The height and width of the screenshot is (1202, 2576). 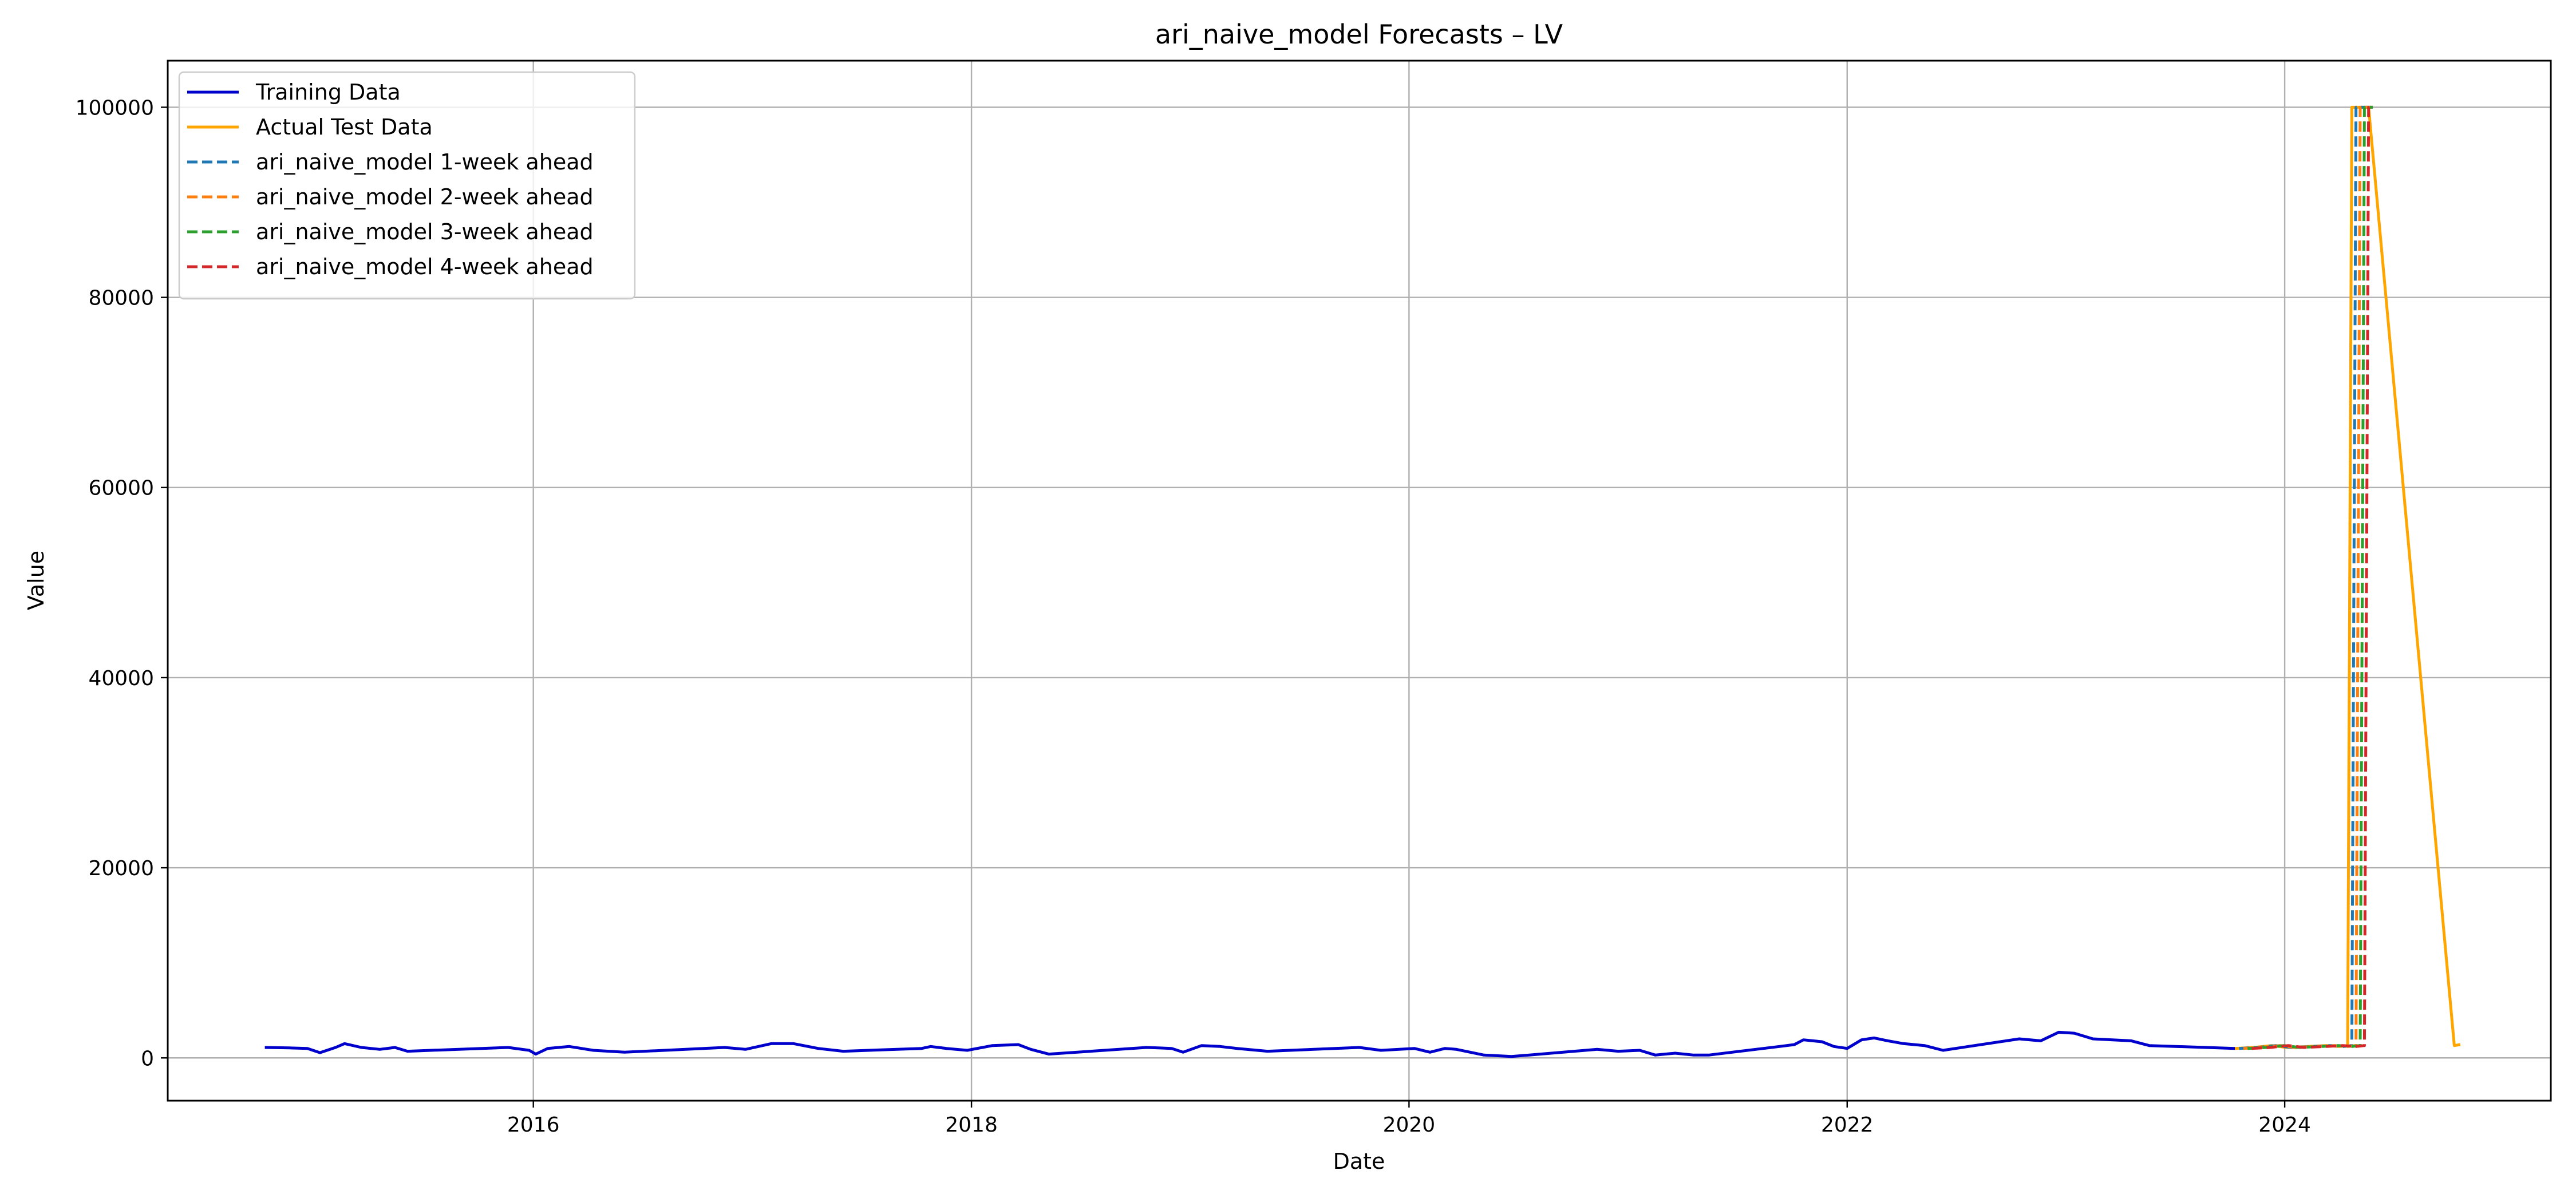 I want to click on x-tick-label: 2024, so click(x=2284, y=1125).